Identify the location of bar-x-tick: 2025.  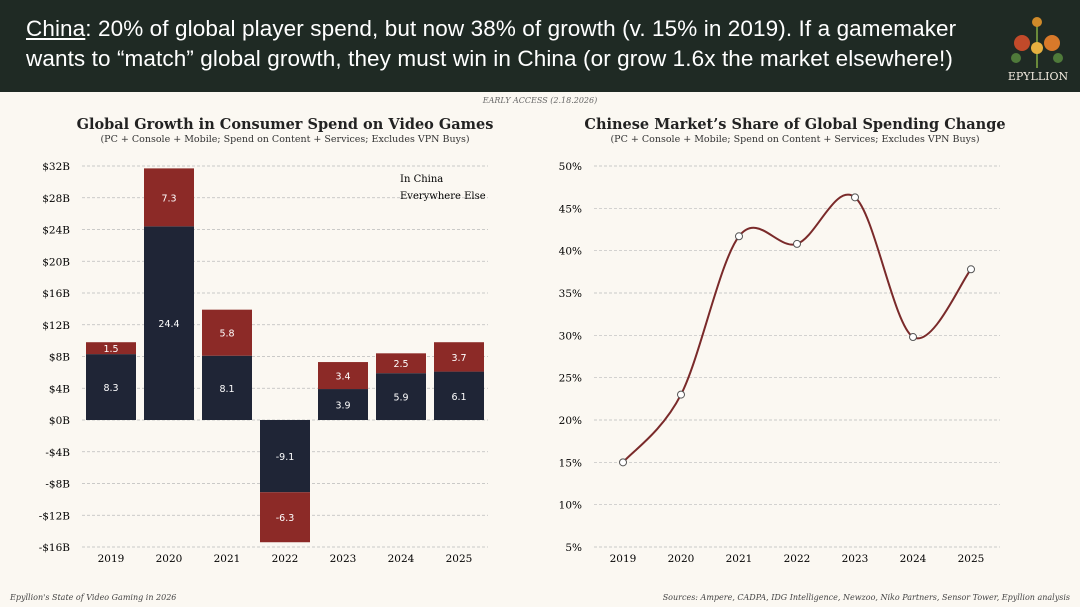
(459, 559).